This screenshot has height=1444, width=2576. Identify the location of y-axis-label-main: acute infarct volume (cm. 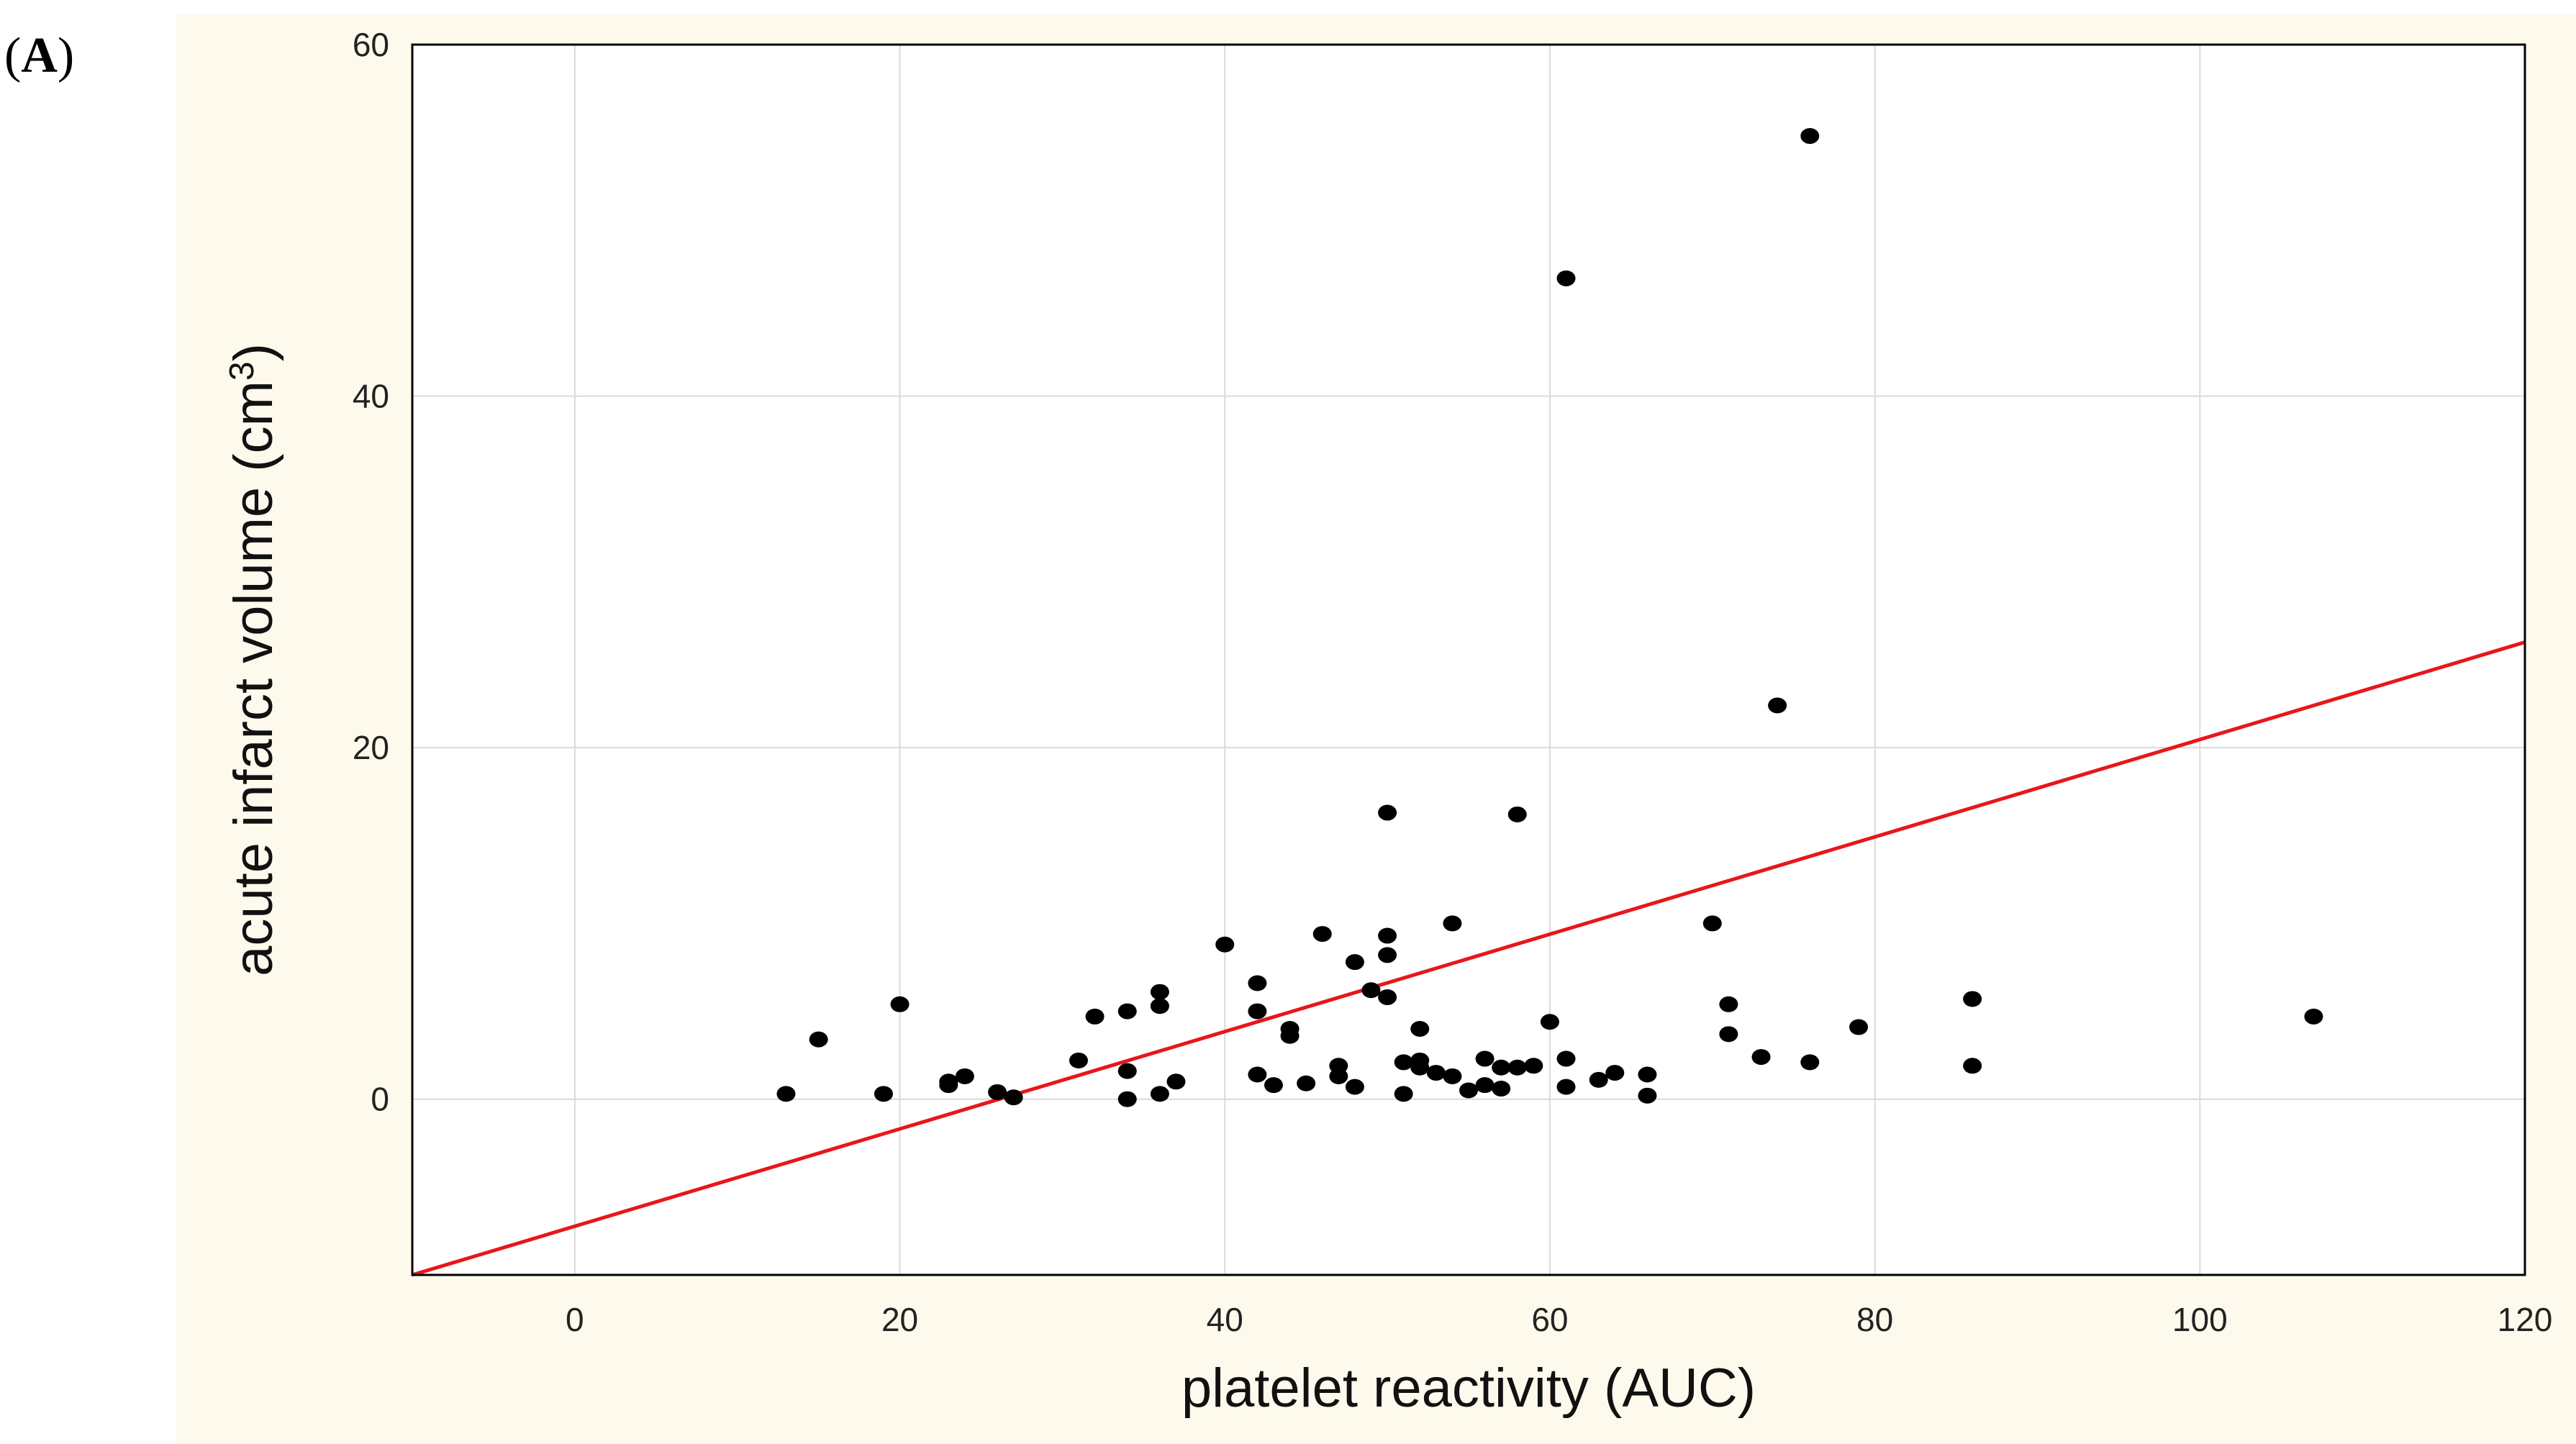
(253, 678).